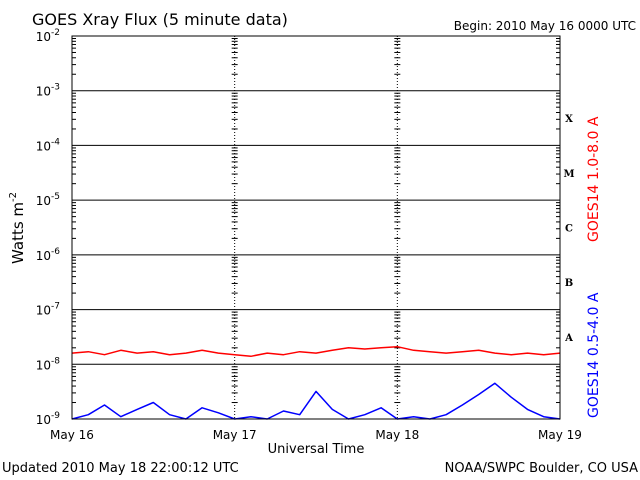 This screenshot has width=640, height=480. Describe the element at coordinates (568, 174) in the screenshot. I see `flare-class-label: M` at that location.